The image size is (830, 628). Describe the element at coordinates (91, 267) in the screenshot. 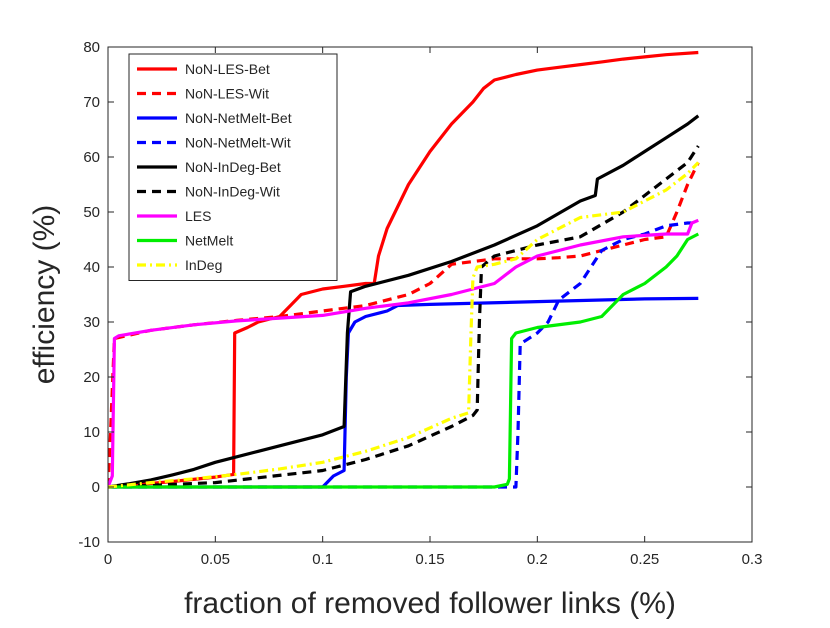

I see `y-tick-label: 40` at that location.